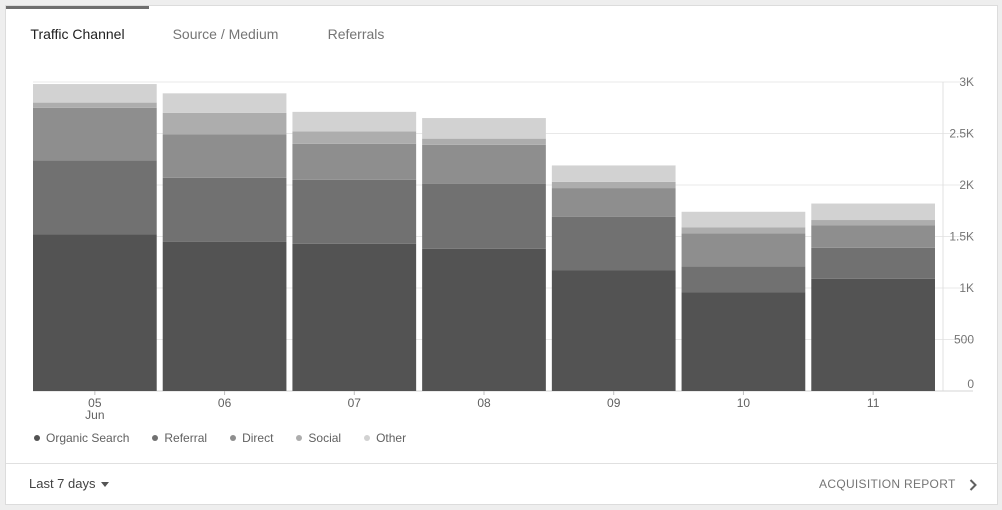 The height and width of the screenshot is (510, 1002). What do you see at coordinates (744, 403) in the screenshot?
I see `x-tick-label: 10` at bounding box center [744, 403].